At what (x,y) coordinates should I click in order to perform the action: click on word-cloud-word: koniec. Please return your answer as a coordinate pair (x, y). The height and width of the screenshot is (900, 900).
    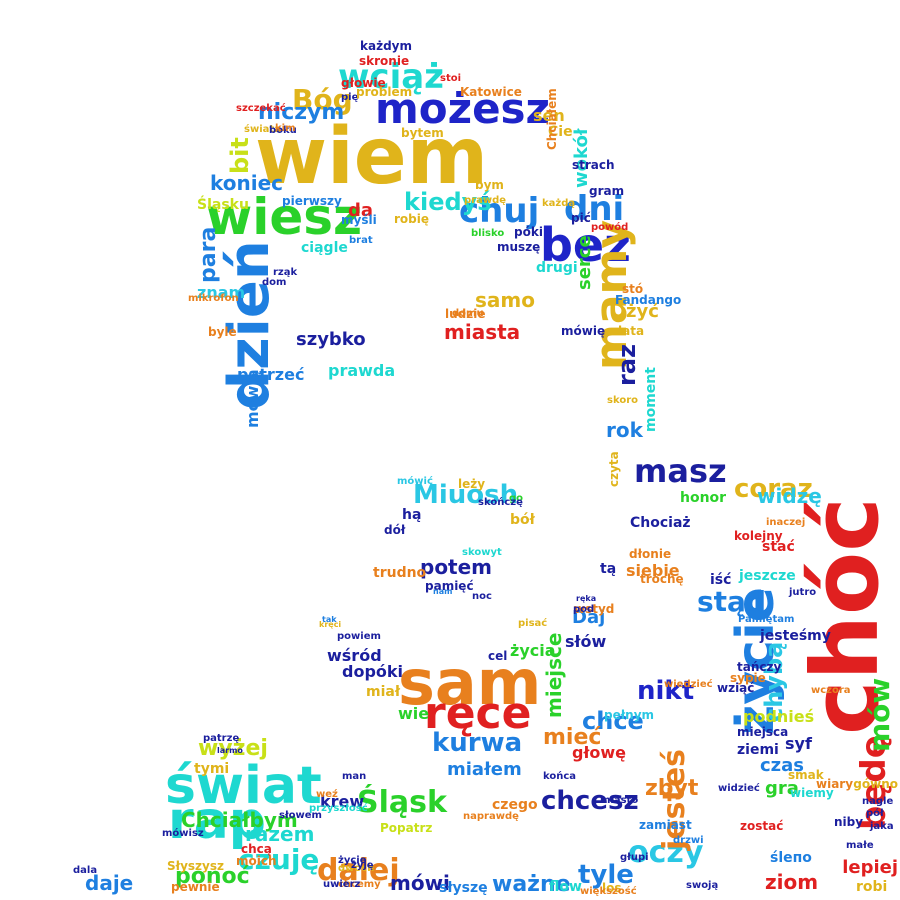
    Looking at the image, I should click on (247, 183).